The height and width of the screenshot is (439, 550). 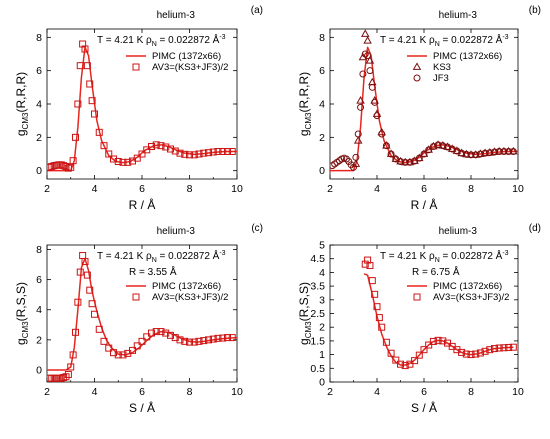 I want to click on panel-label: (c), so click(x=257, y=228).